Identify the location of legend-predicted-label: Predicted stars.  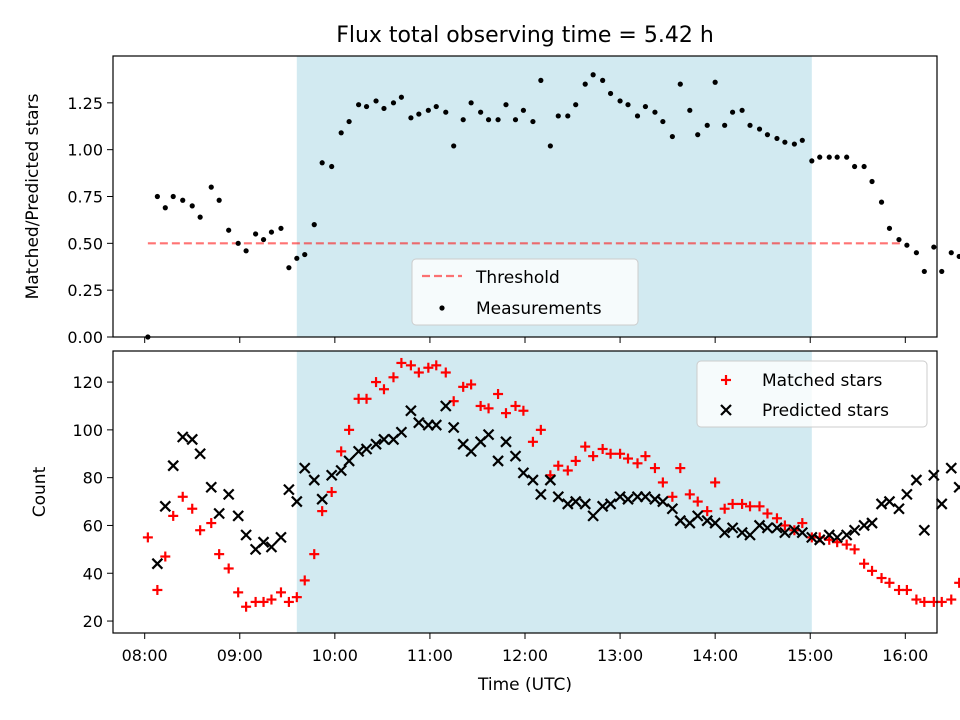
(825, 411).